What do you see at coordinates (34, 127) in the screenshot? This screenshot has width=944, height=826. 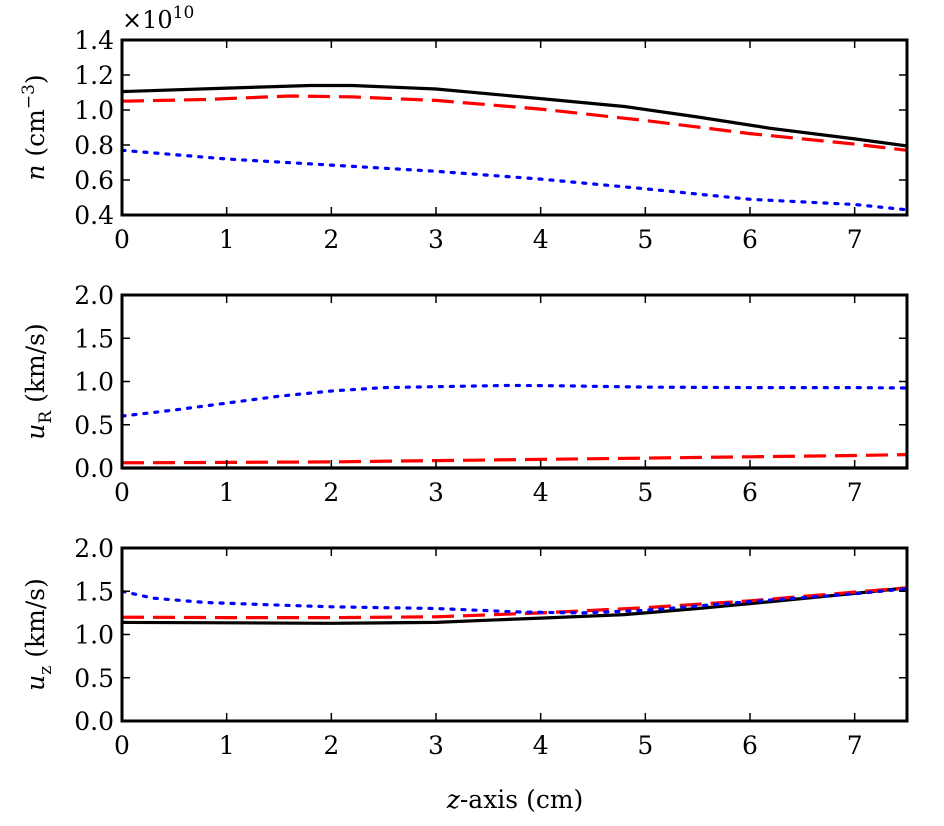 I see `density-y-axis-label: n (cm−3)` at bounding box center [34, 127].